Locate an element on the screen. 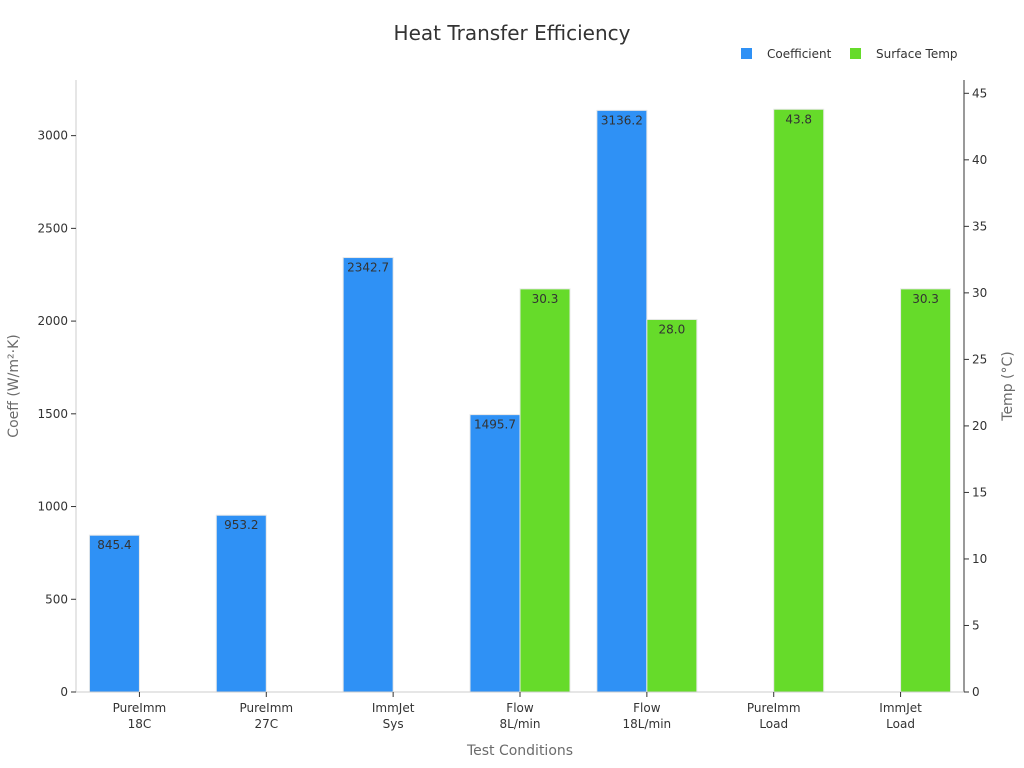 The height and width of the screenshot is (768, 1024). left-tick-label-5: 2500 is located at coordinates (52, 228).